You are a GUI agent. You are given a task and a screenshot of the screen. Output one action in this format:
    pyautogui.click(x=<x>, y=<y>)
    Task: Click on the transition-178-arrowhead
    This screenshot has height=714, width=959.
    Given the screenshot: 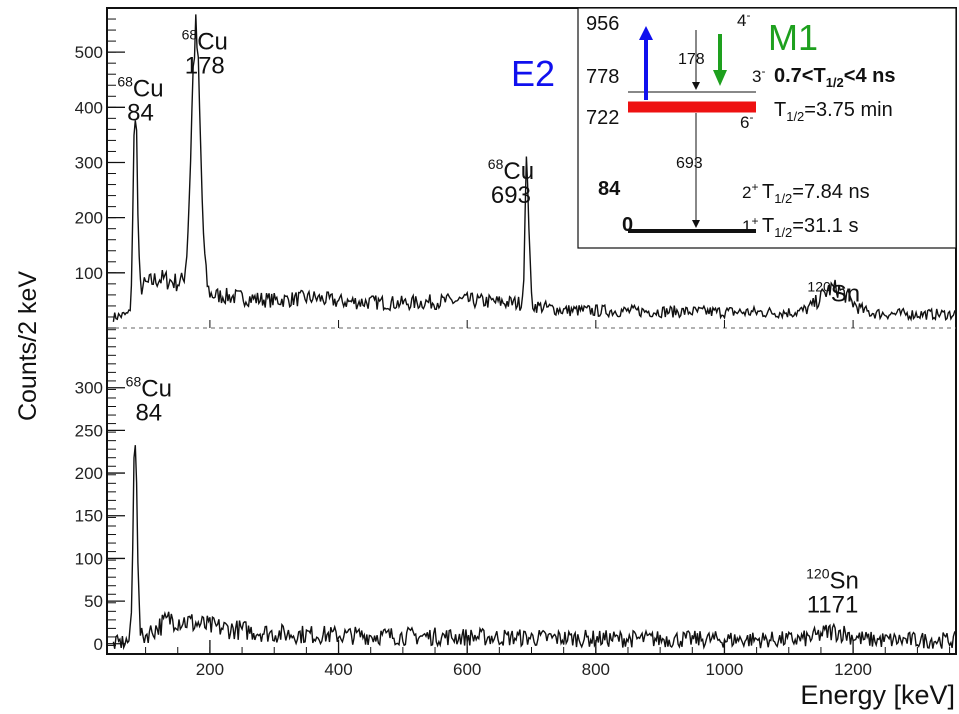 What is the action you would take?
    pyautogui.click(x=696, y=86)
    